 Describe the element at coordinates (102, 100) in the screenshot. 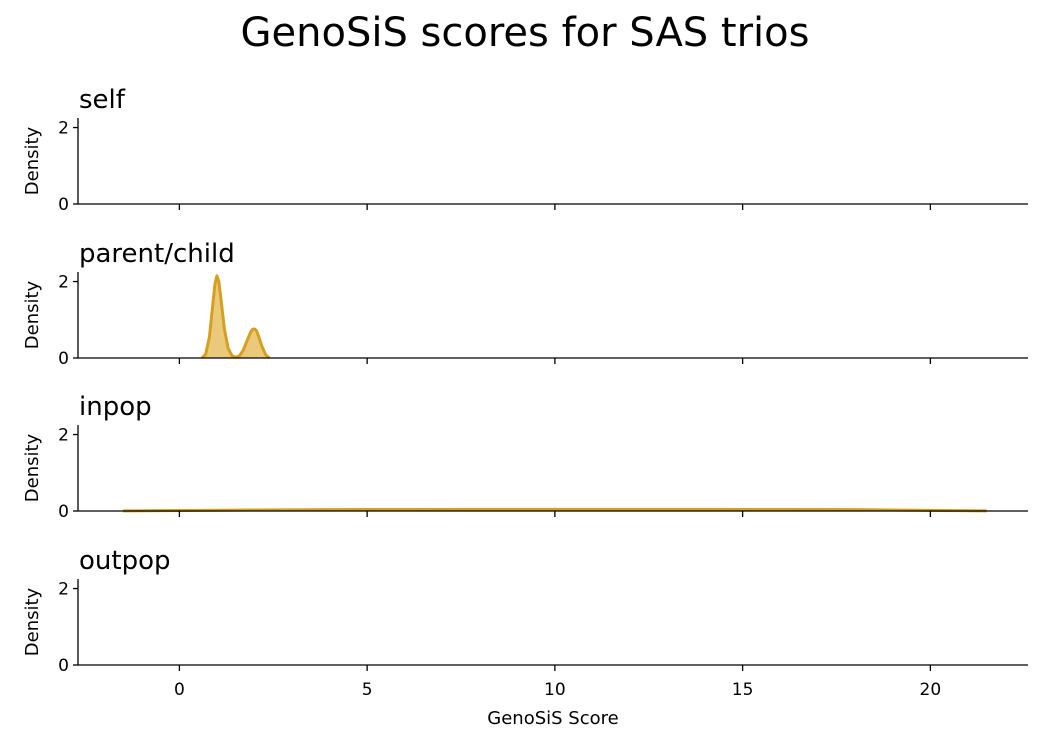

I see `panel-title: self` at that location.